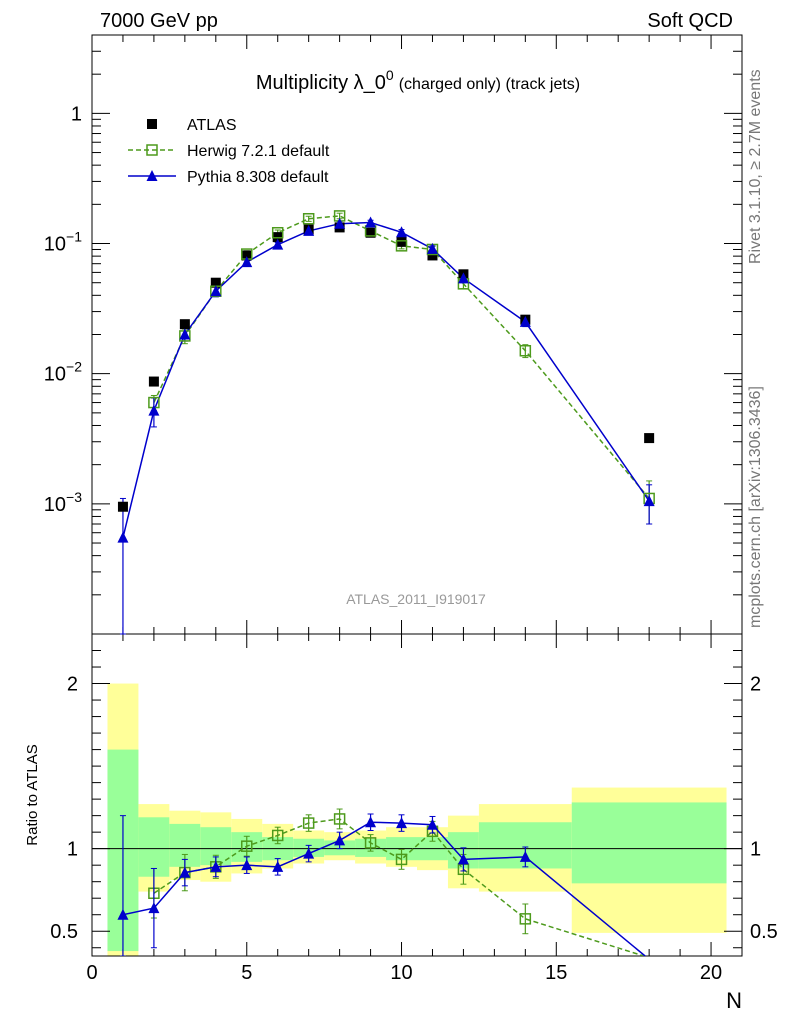 This screenshot has height=1024, width=786. Describe the element at coordinates (72, 685) in the screenshot. I see `ratio-ytick-label: 2` at that location.